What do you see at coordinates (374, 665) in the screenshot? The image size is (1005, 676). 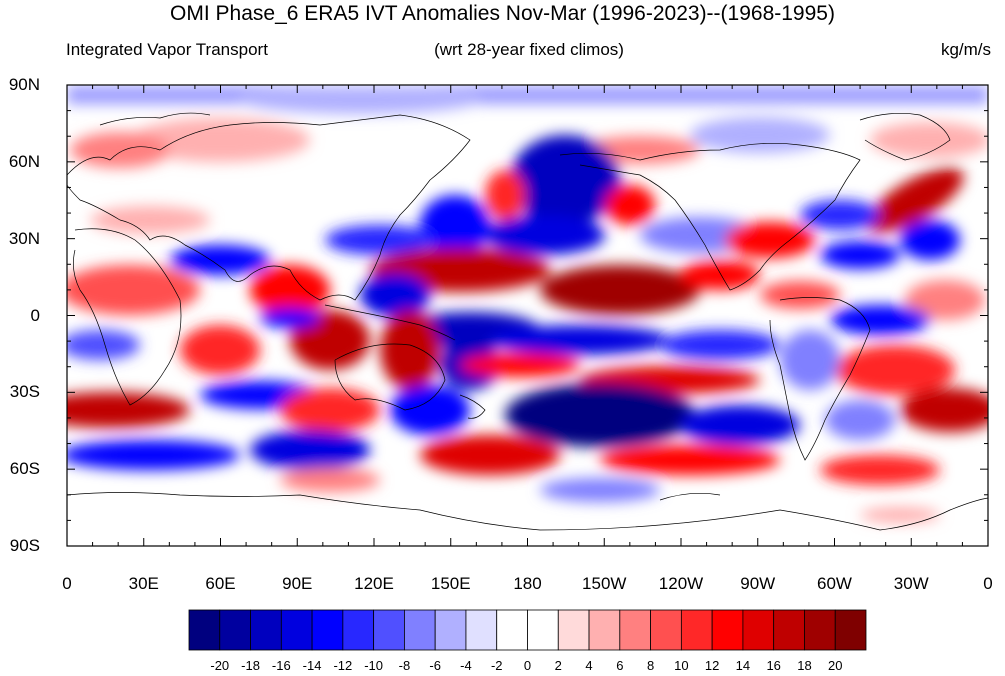 I see `colorbar-label: -10` at bounding box center [374, 665].